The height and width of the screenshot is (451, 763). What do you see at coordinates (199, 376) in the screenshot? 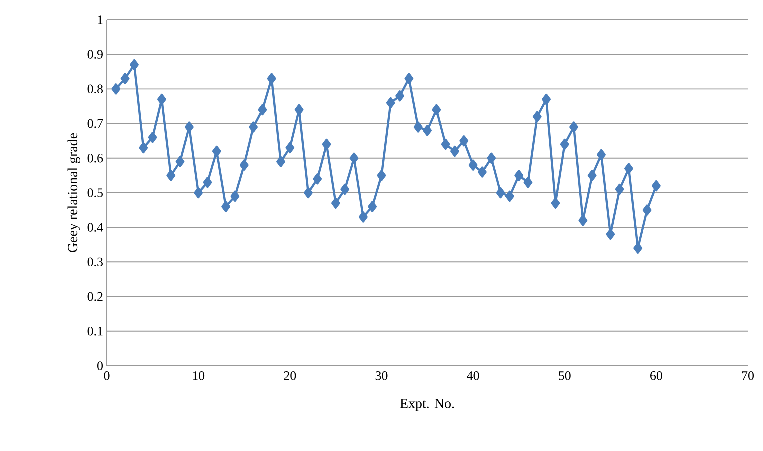
I see `x-tick-label: 10` at bounding box center [199, 376].